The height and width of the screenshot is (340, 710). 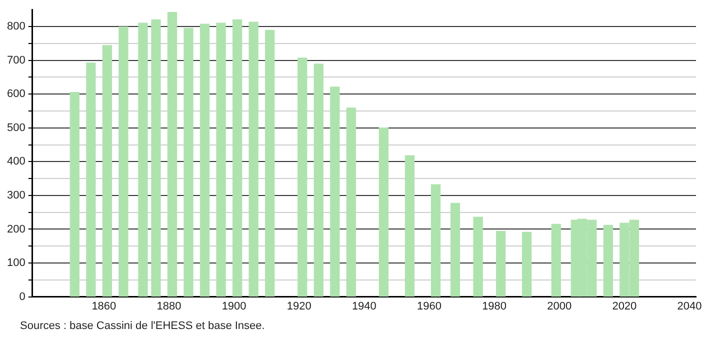 I want to click on y-tick-label: 800, so click(x=16, y=26).